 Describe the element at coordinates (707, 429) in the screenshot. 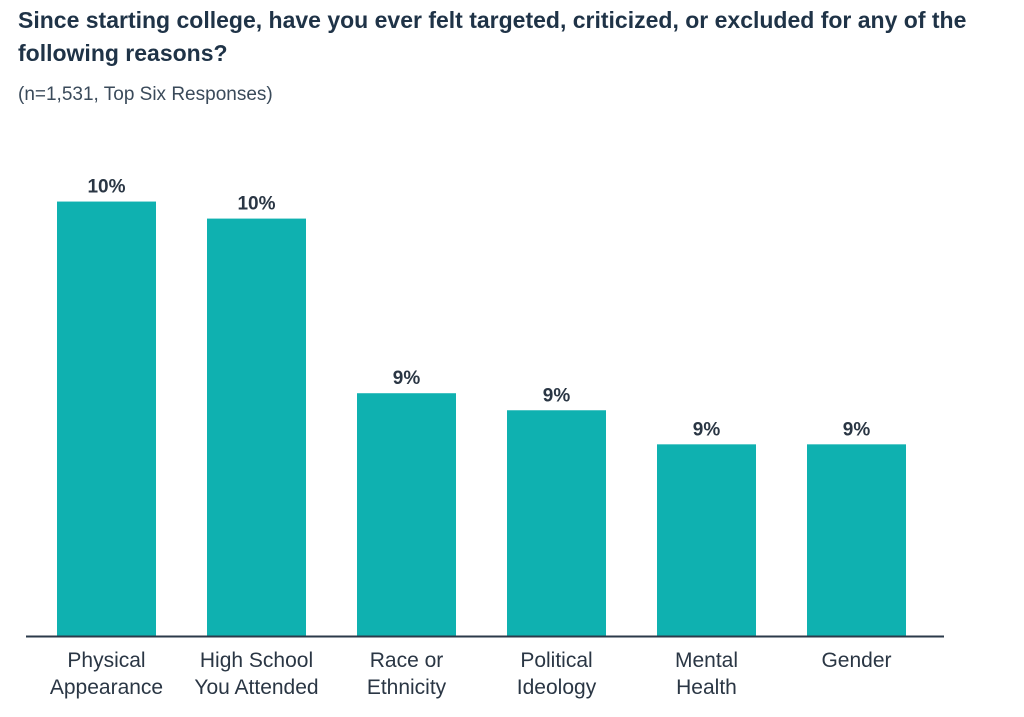

I see `bar-value-label-4: 9%` at that location.